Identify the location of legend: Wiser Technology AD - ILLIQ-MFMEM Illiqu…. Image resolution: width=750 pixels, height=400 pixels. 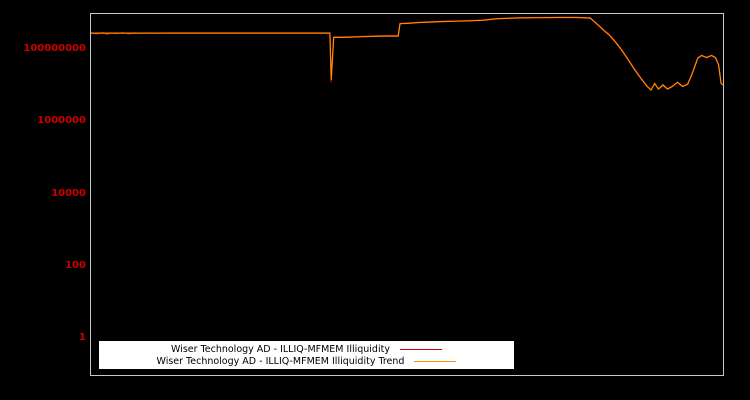
(306, 355).